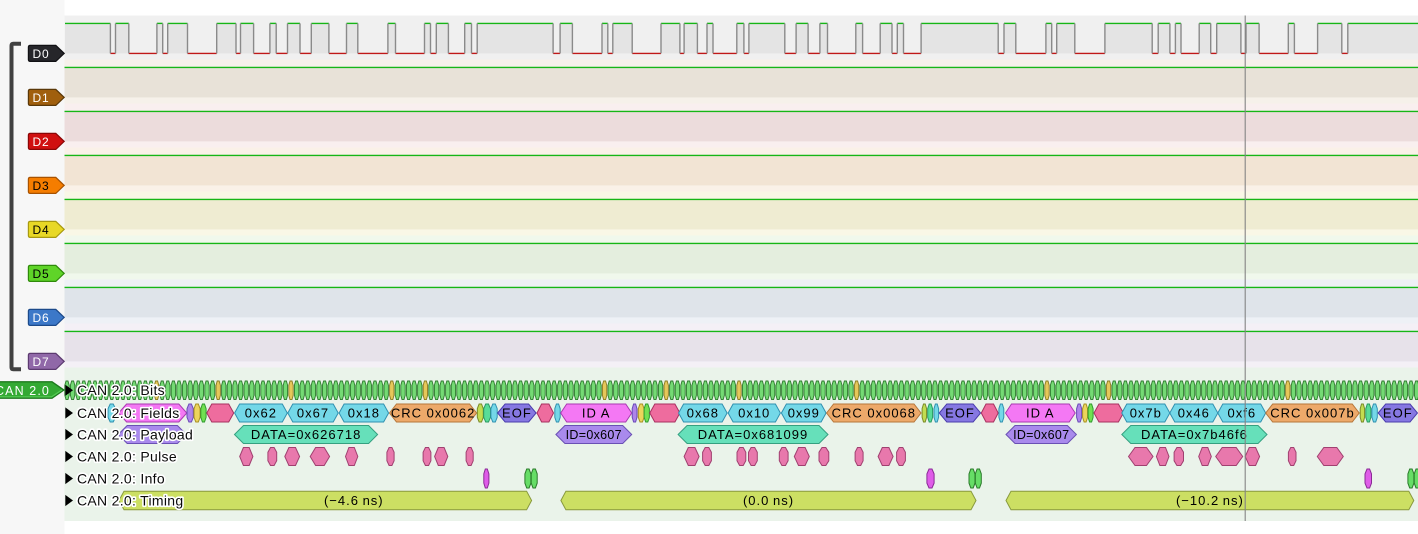 Image resolution: width=1418 pixels, height=534 pixels. What do you see at coordinates (433, 413) in the screenshot?
I see `svg-text: CRC 0x0062` at bounding box center [433, 413].